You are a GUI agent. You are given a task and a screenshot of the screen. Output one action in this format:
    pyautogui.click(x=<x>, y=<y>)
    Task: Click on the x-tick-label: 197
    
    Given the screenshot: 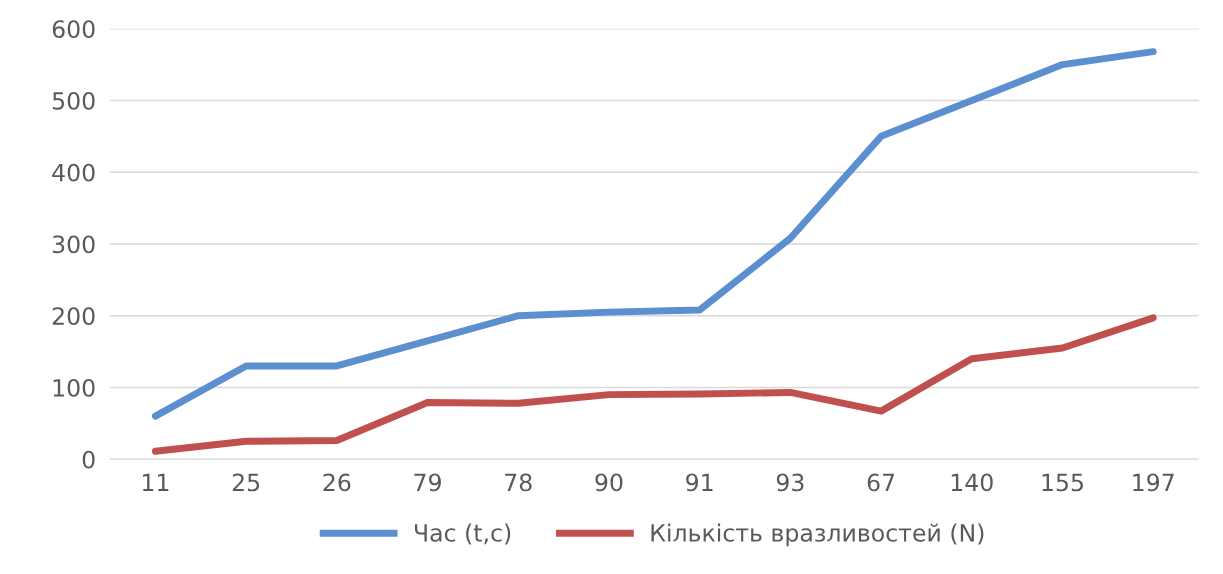 What is the action you would take?
    pyautogui.click(x=1153, y=482)
    